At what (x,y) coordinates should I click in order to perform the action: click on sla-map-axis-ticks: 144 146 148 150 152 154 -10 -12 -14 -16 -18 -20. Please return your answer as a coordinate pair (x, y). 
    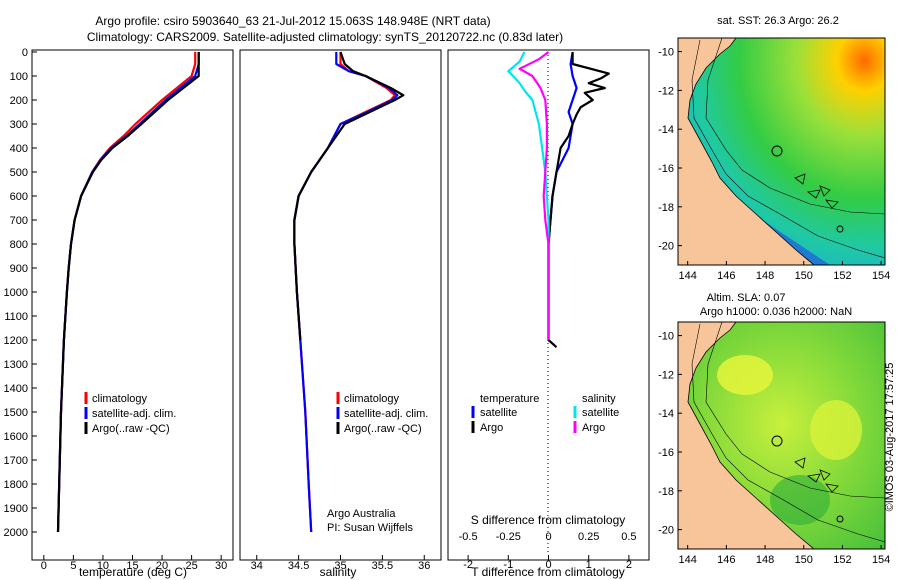
    Looking at the image, I should click on (774, 448).